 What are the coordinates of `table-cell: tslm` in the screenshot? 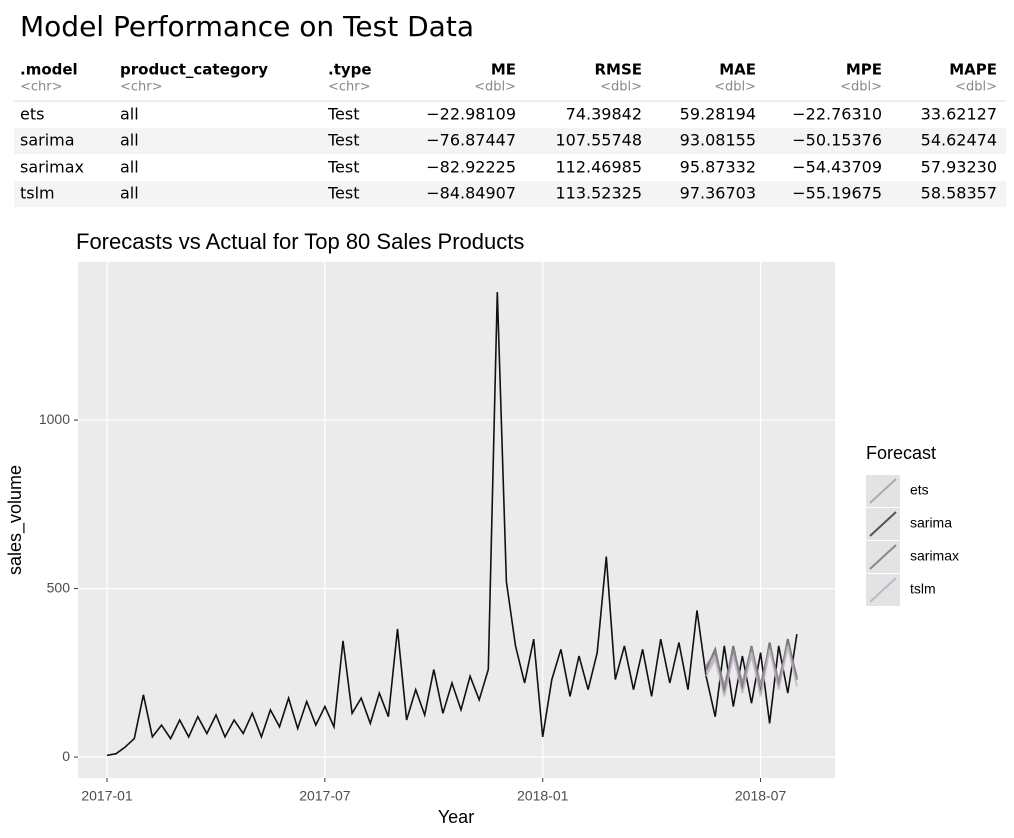 It's located at (37, 193).